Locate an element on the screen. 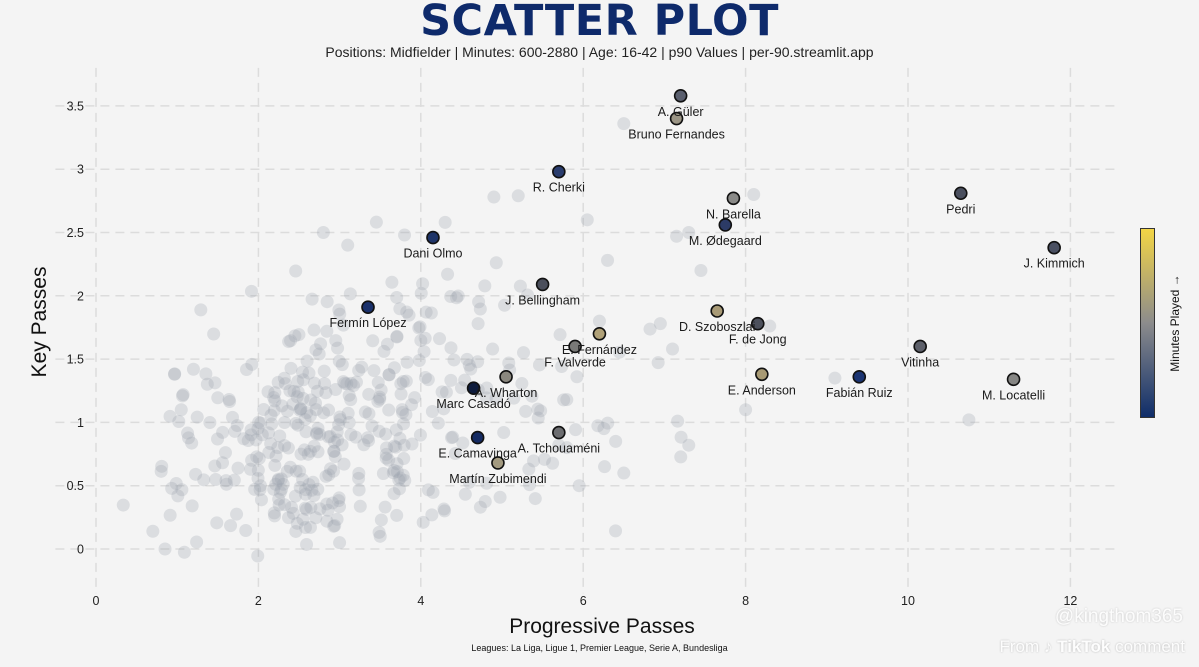 The height and width of the screenshot is (667, 1199). point-label: Bruno Fernandes is located at coordinates (676, 135).